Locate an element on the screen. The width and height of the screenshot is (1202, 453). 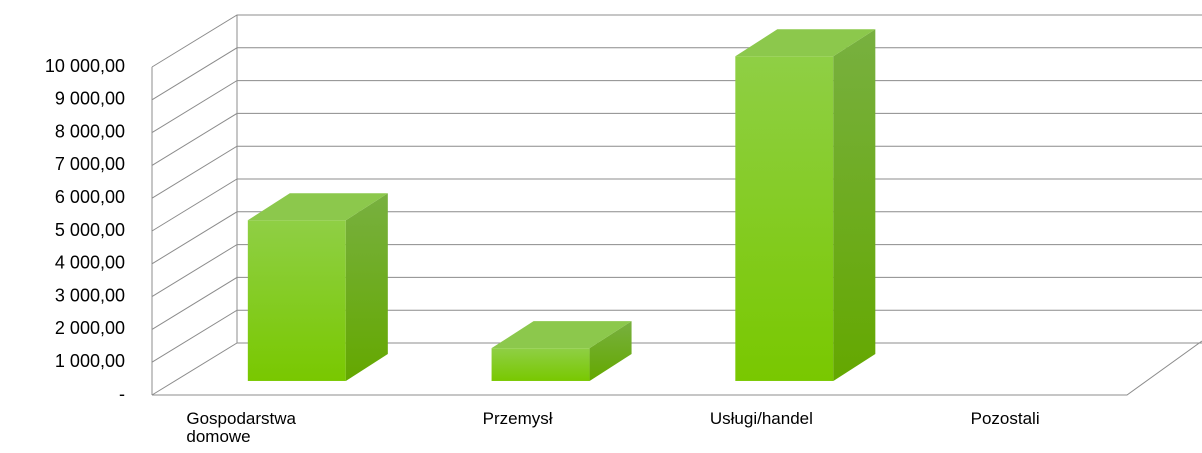
y-tick-label: 7 000,00 is located at coordinates (90, 164).